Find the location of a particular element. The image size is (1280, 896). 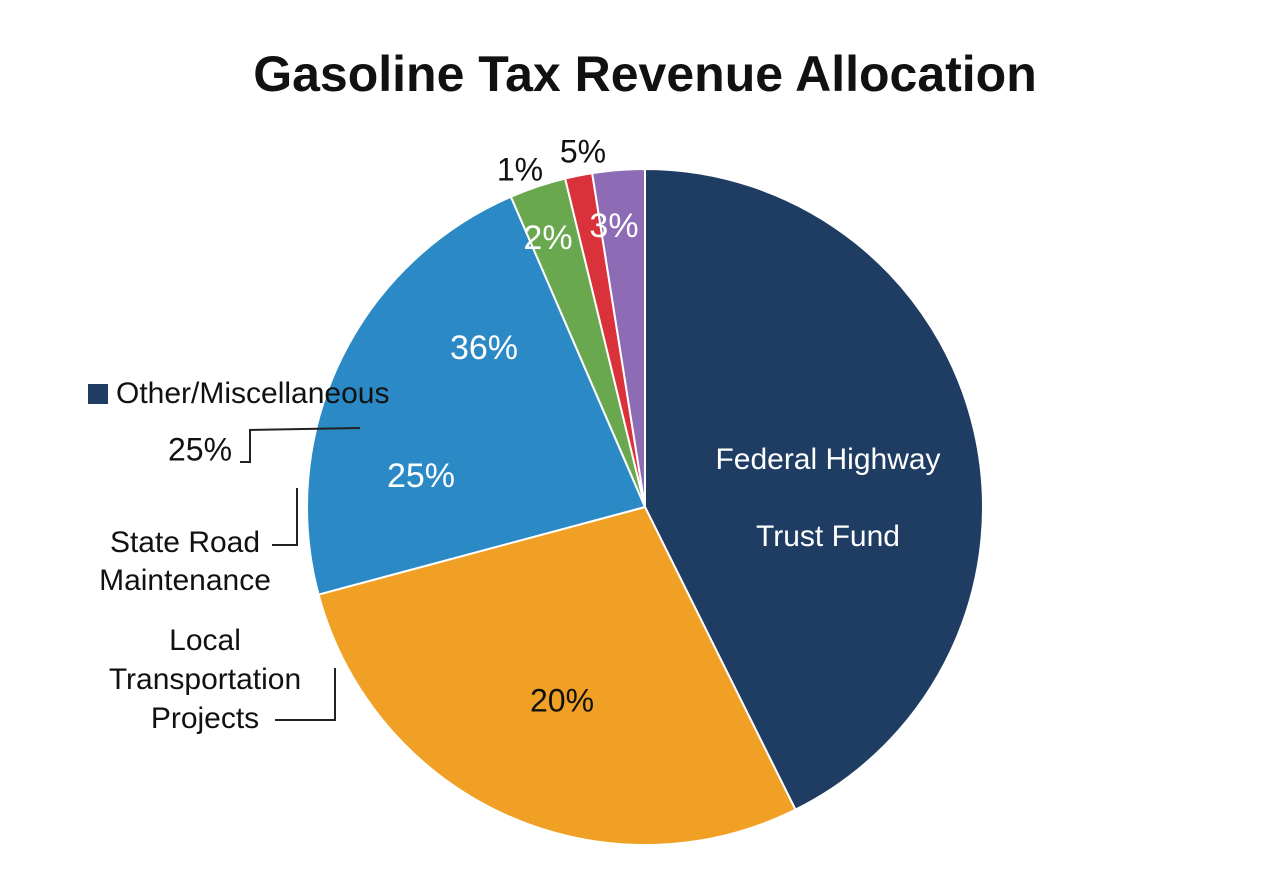

annotation: 1% is located at coordinates (520, 169).